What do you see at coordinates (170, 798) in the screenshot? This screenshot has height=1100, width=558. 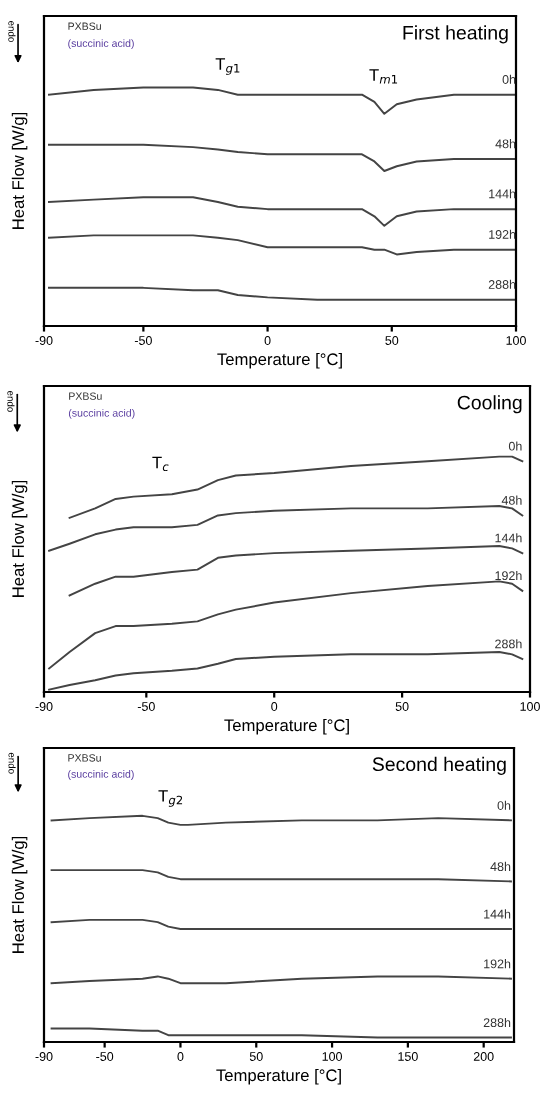 I see `text: T$_{g2}$` at bounding box center [170, 798].